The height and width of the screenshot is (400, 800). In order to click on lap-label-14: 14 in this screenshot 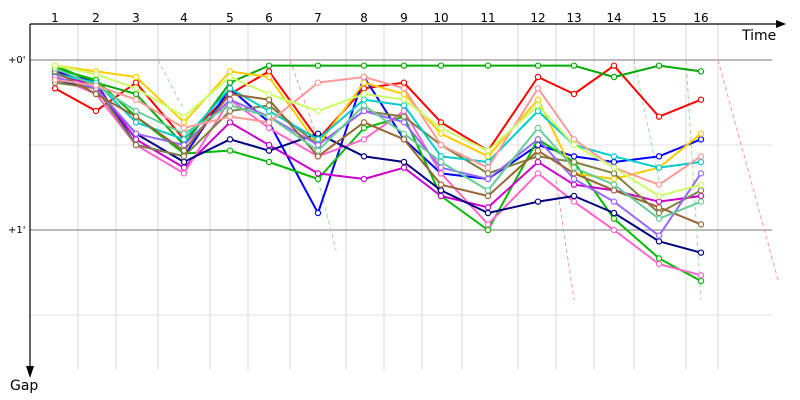, I will do `click(613, 18)`.